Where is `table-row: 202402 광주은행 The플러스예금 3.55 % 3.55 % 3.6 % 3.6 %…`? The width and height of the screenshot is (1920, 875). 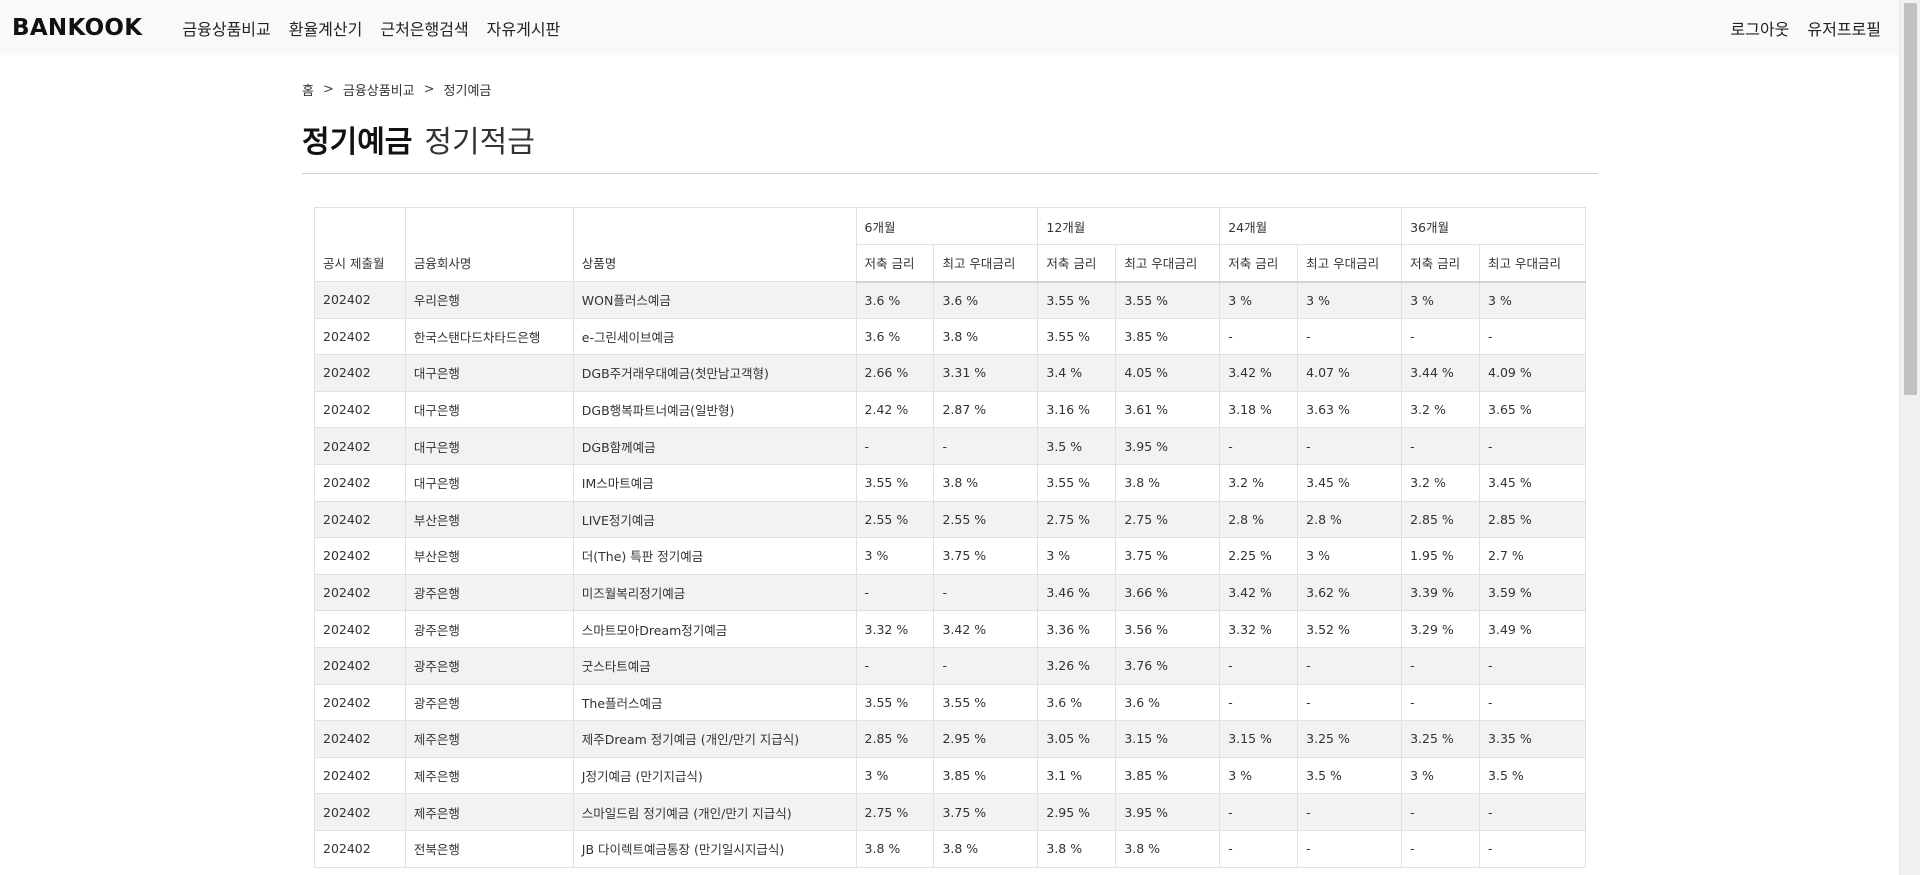 table-row: 202402 광주은행 The플러스예금 3.55 % 3.55 % 3.6 % 3.6 %… is located at coordinates (950, 702).